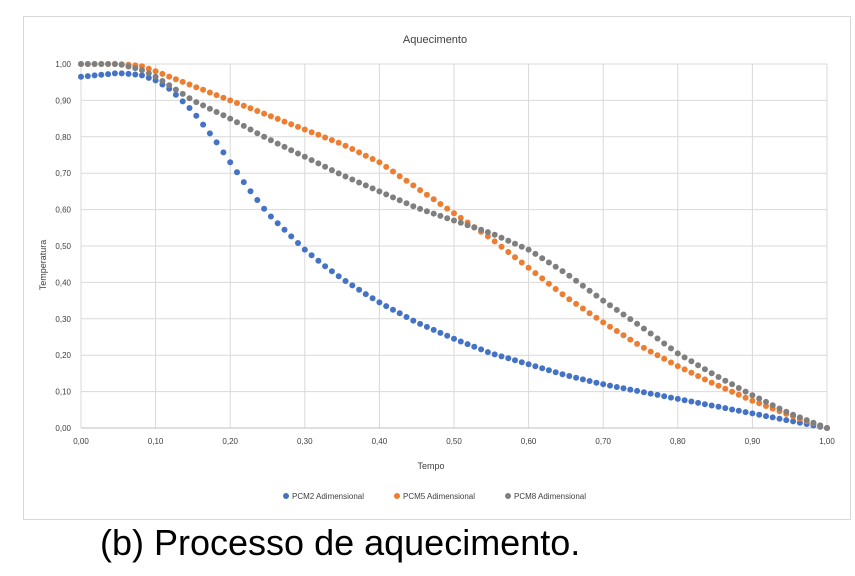 The width and height of the screenshot is (855, 576). What do you see at coordinates (63, 246) in the screenshot?
I see `y-tick-label: 0,50` at bounding box center [63, 246].